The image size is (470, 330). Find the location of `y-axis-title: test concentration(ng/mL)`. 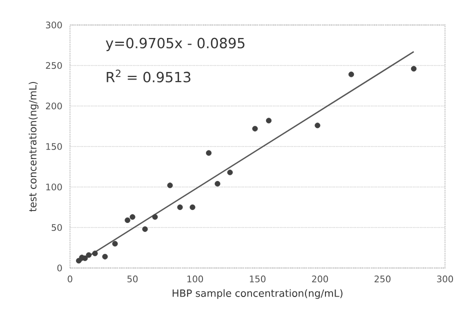

y-axis-title: test concentration(ng/mL) is located at coordinates (33, 147).